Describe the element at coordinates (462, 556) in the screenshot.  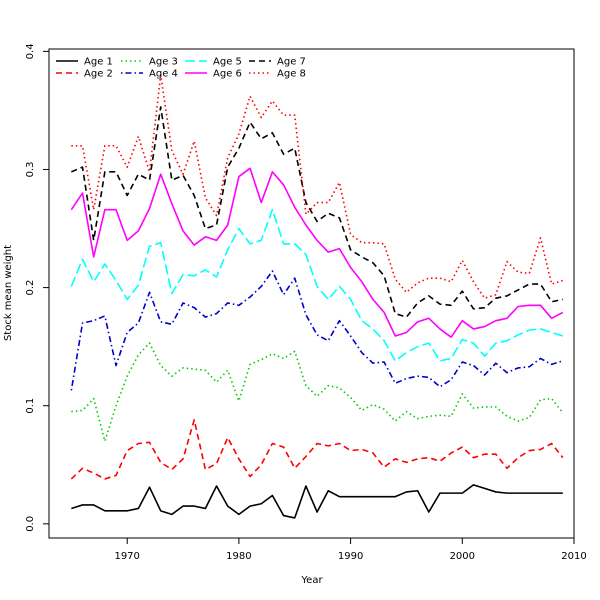
I see `x-tick-label: 2000` at that location.